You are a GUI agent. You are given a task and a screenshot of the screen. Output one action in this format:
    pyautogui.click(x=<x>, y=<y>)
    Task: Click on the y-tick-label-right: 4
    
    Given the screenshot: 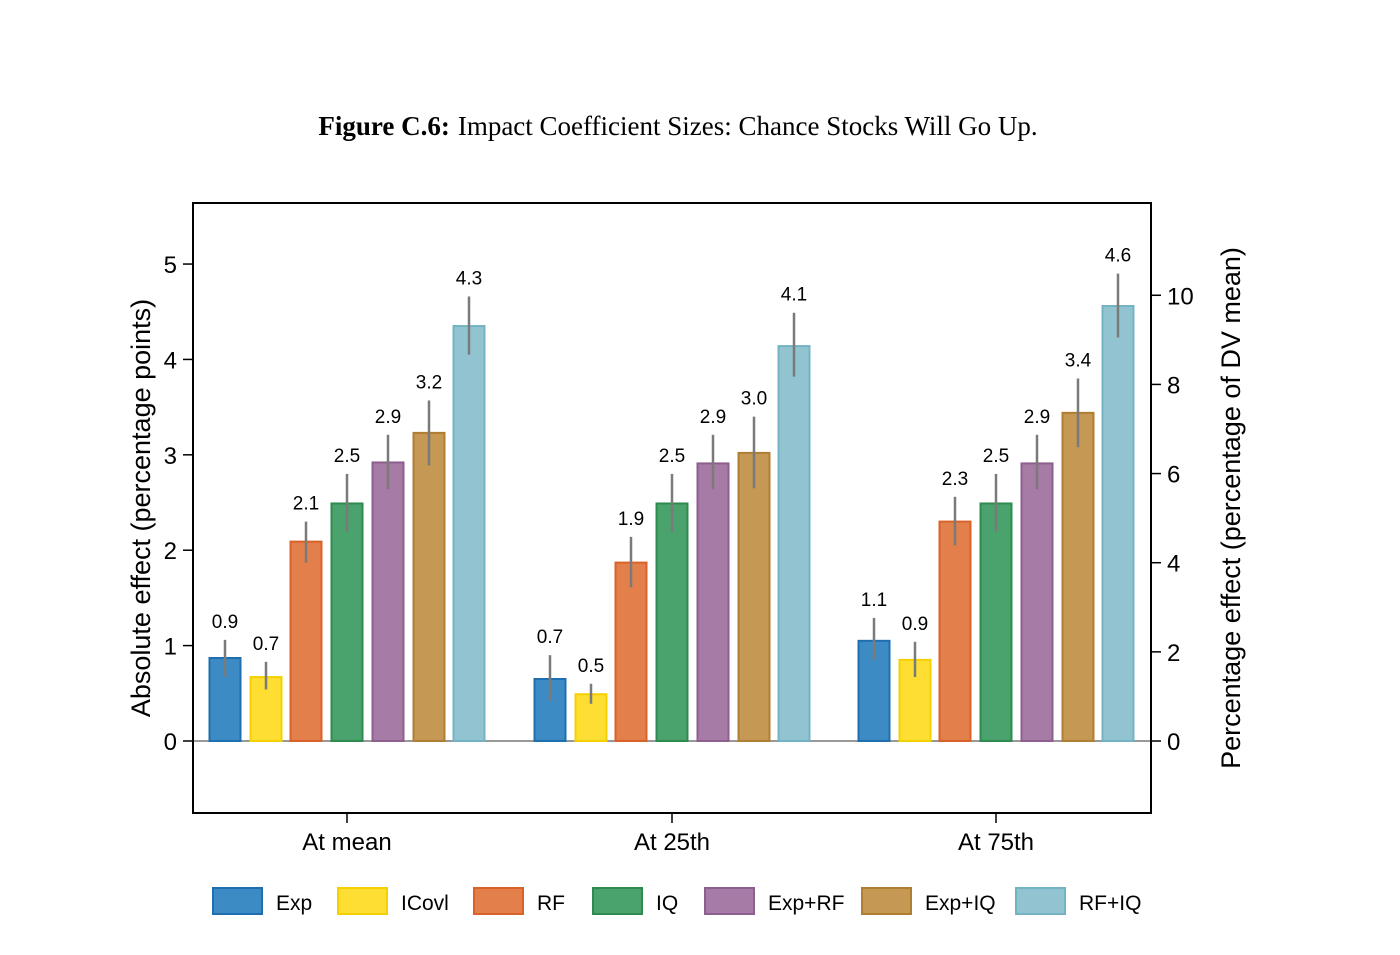 What is the action you would take?
    pyautogui.click(x=1173, y=564)
    